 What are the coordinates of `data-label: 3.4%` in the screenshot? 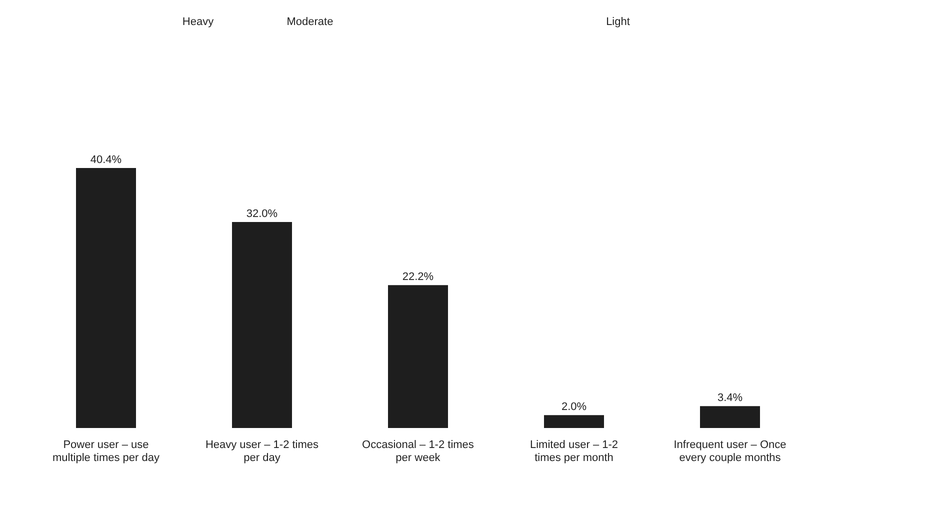 It's located at (730, 398).